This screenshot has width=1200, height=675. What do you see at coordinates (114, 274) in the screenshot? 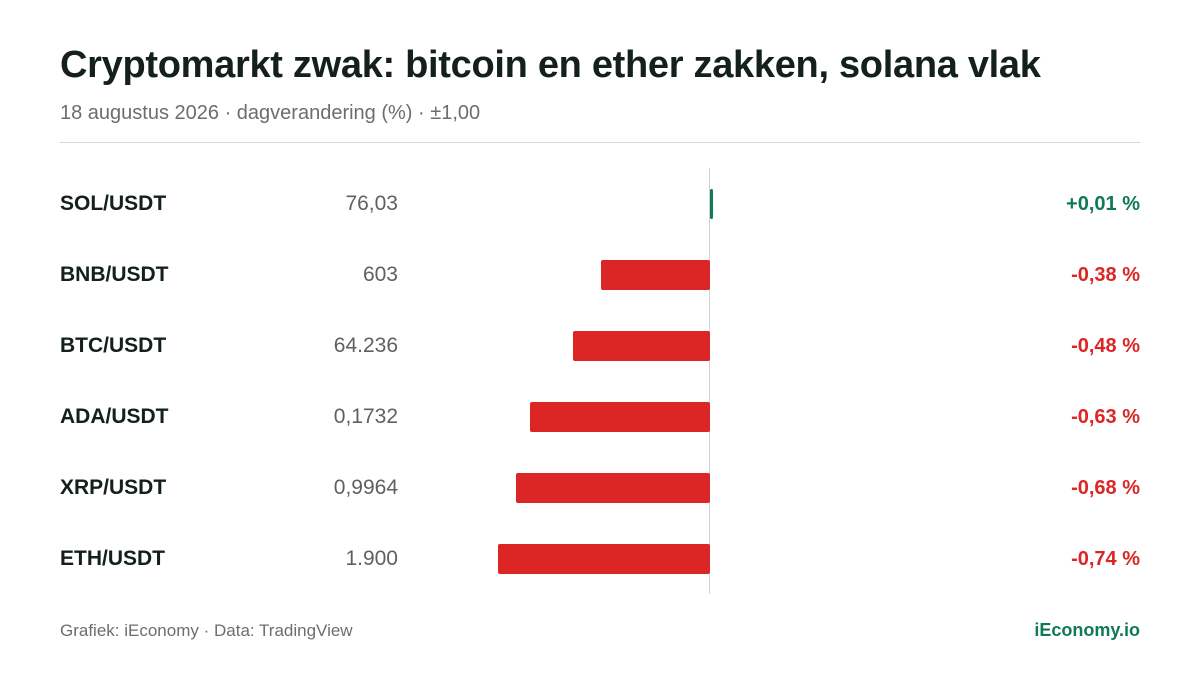
I see `category-label: BNB/USDT` at bounding box center [114, 274].